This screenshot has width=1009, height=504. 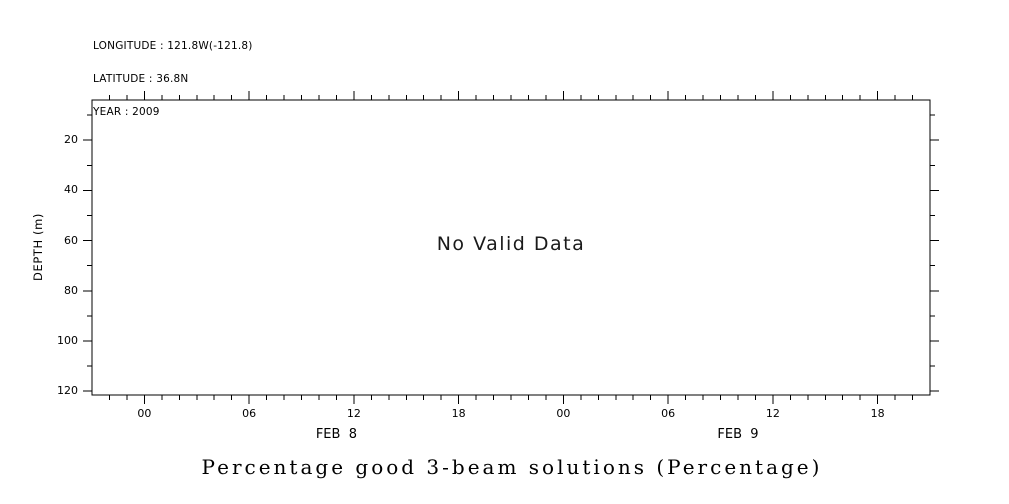 I want to click on x-axis-day-label-feb9: FEB 9, so click(x=738, y=434).